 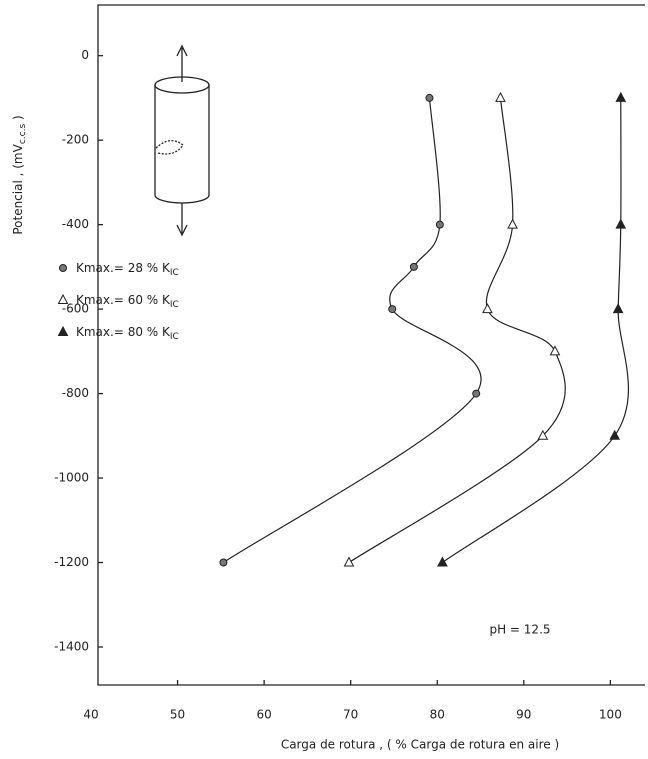 What do you see at coordinates (437, 715) in the screenshot?
I see `x-tick-label: 80` at bounding box center [437, 715].